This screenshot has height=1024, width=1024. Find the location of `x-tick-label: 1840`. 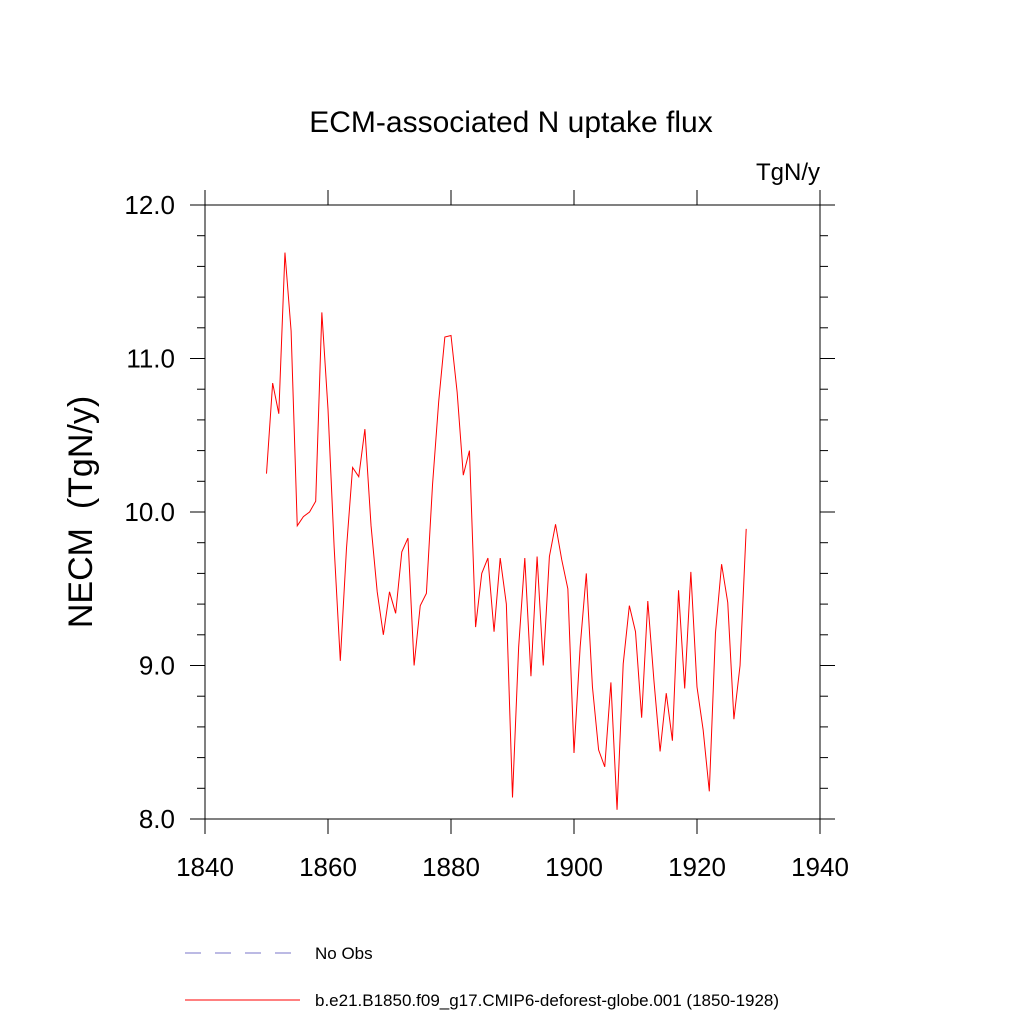

x-tick-label: 1840 is located at coordinates (205, 867).